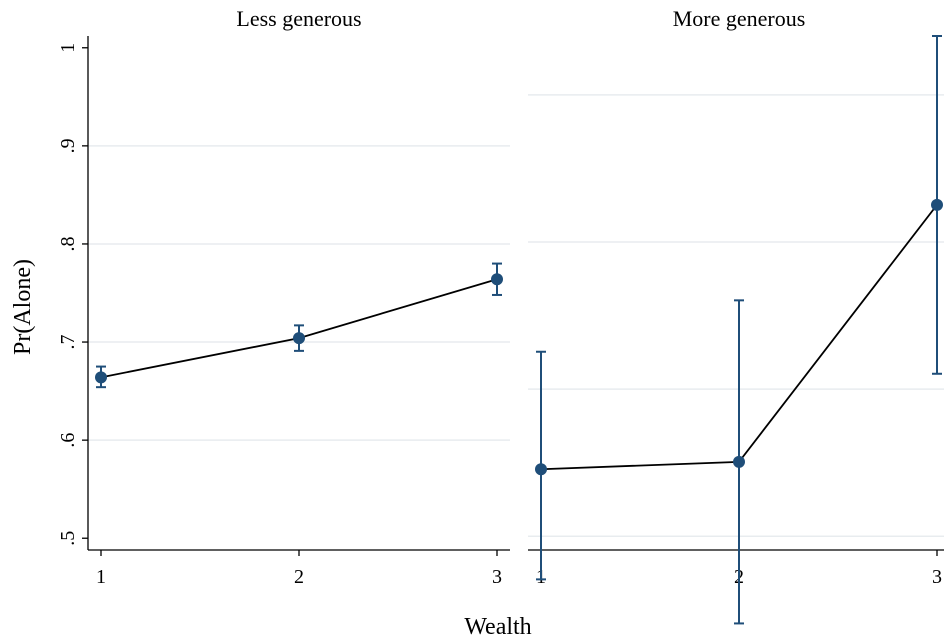 The image size is (944, 643). What do you see at coordinates (23, 307) in the screenshot?
I see `y-axis-label: Pr(Alone)` at bounding box center [23, 307].